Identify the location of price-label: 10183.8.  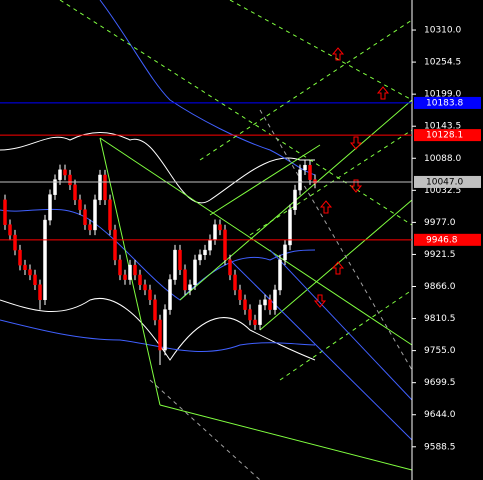
(444, 103).